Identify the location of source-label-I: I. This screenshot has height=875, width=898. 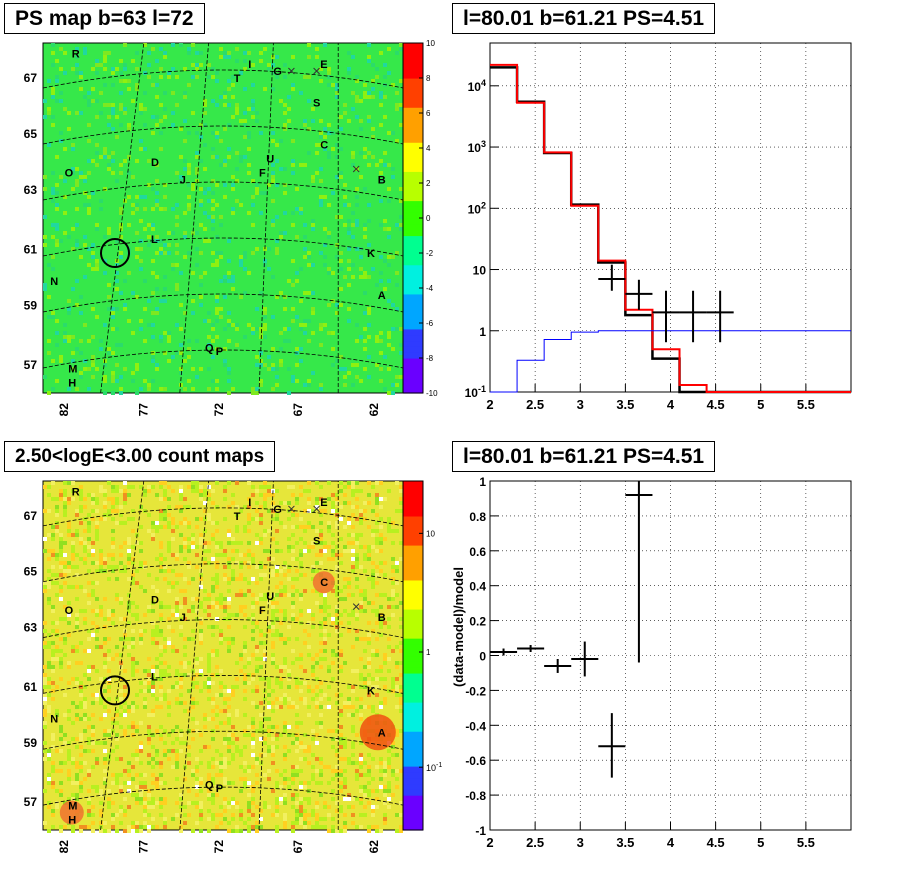
(249, 65).